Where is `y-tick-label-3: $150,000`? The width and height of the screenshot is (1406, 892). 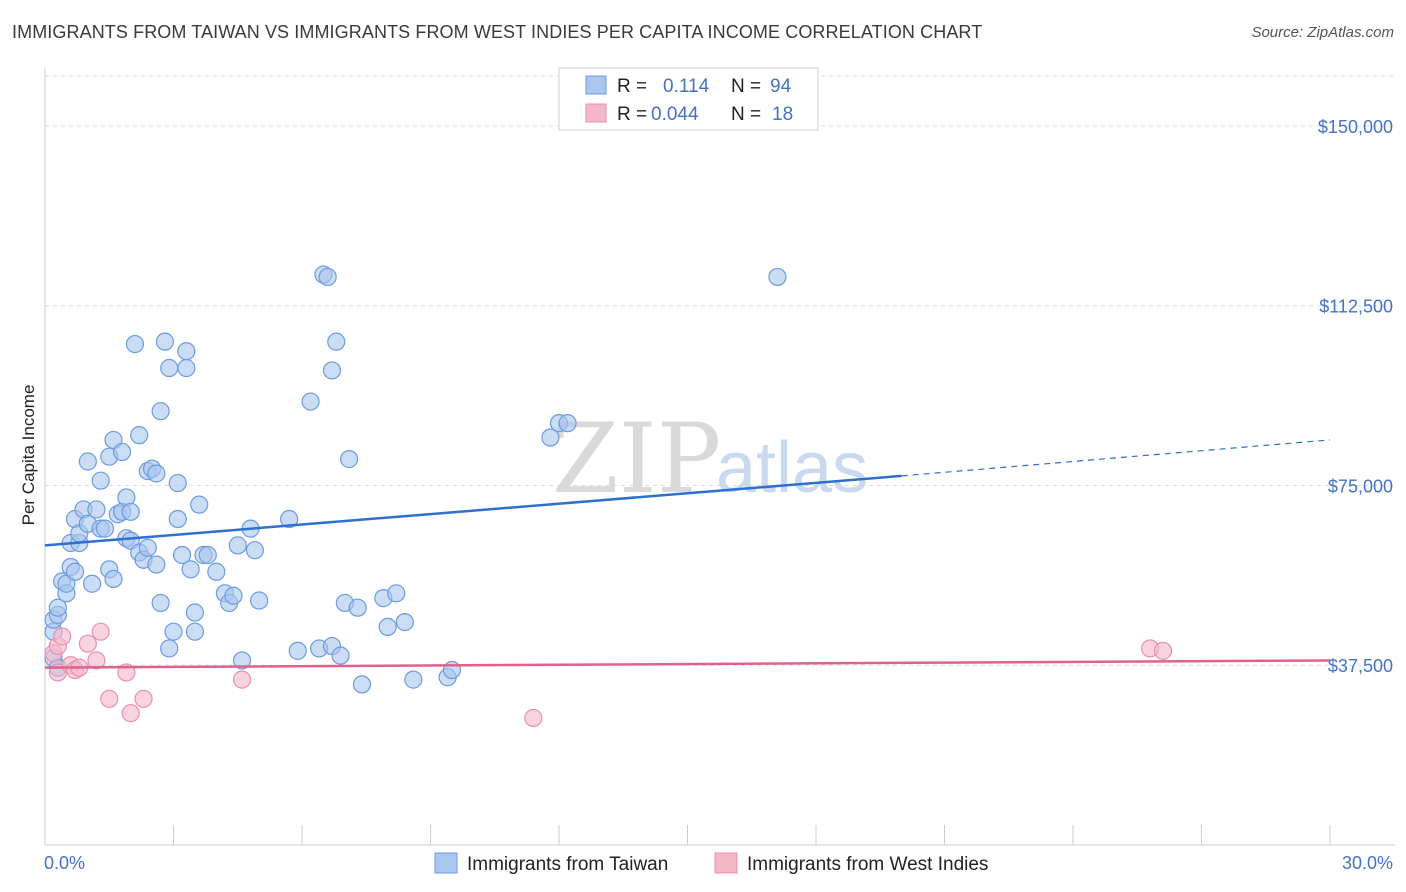
y-tick-label-3: $150,000 is located at coordinates (1355, 127).